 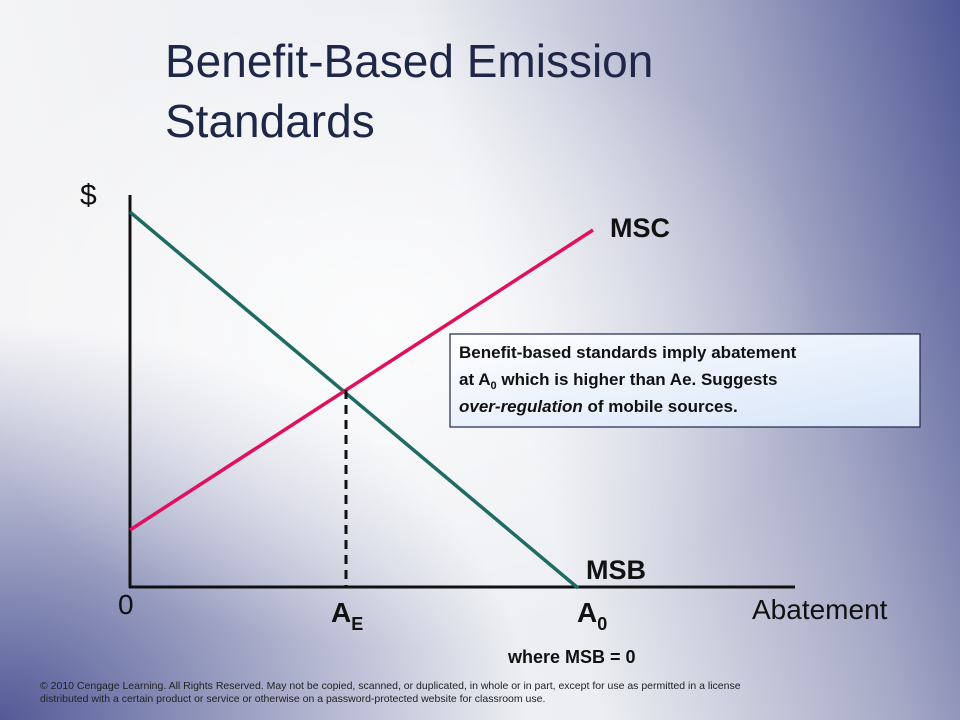 I want to click on note-line: over-regulation of mobile sources., so click(x=598, y=406).